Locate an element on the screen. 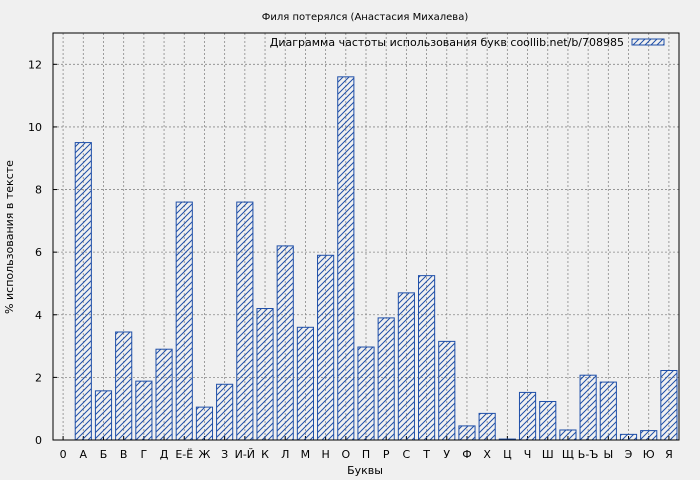 The image size is (700, 480). x-tick-label: М is located at coordinates (306, 454).